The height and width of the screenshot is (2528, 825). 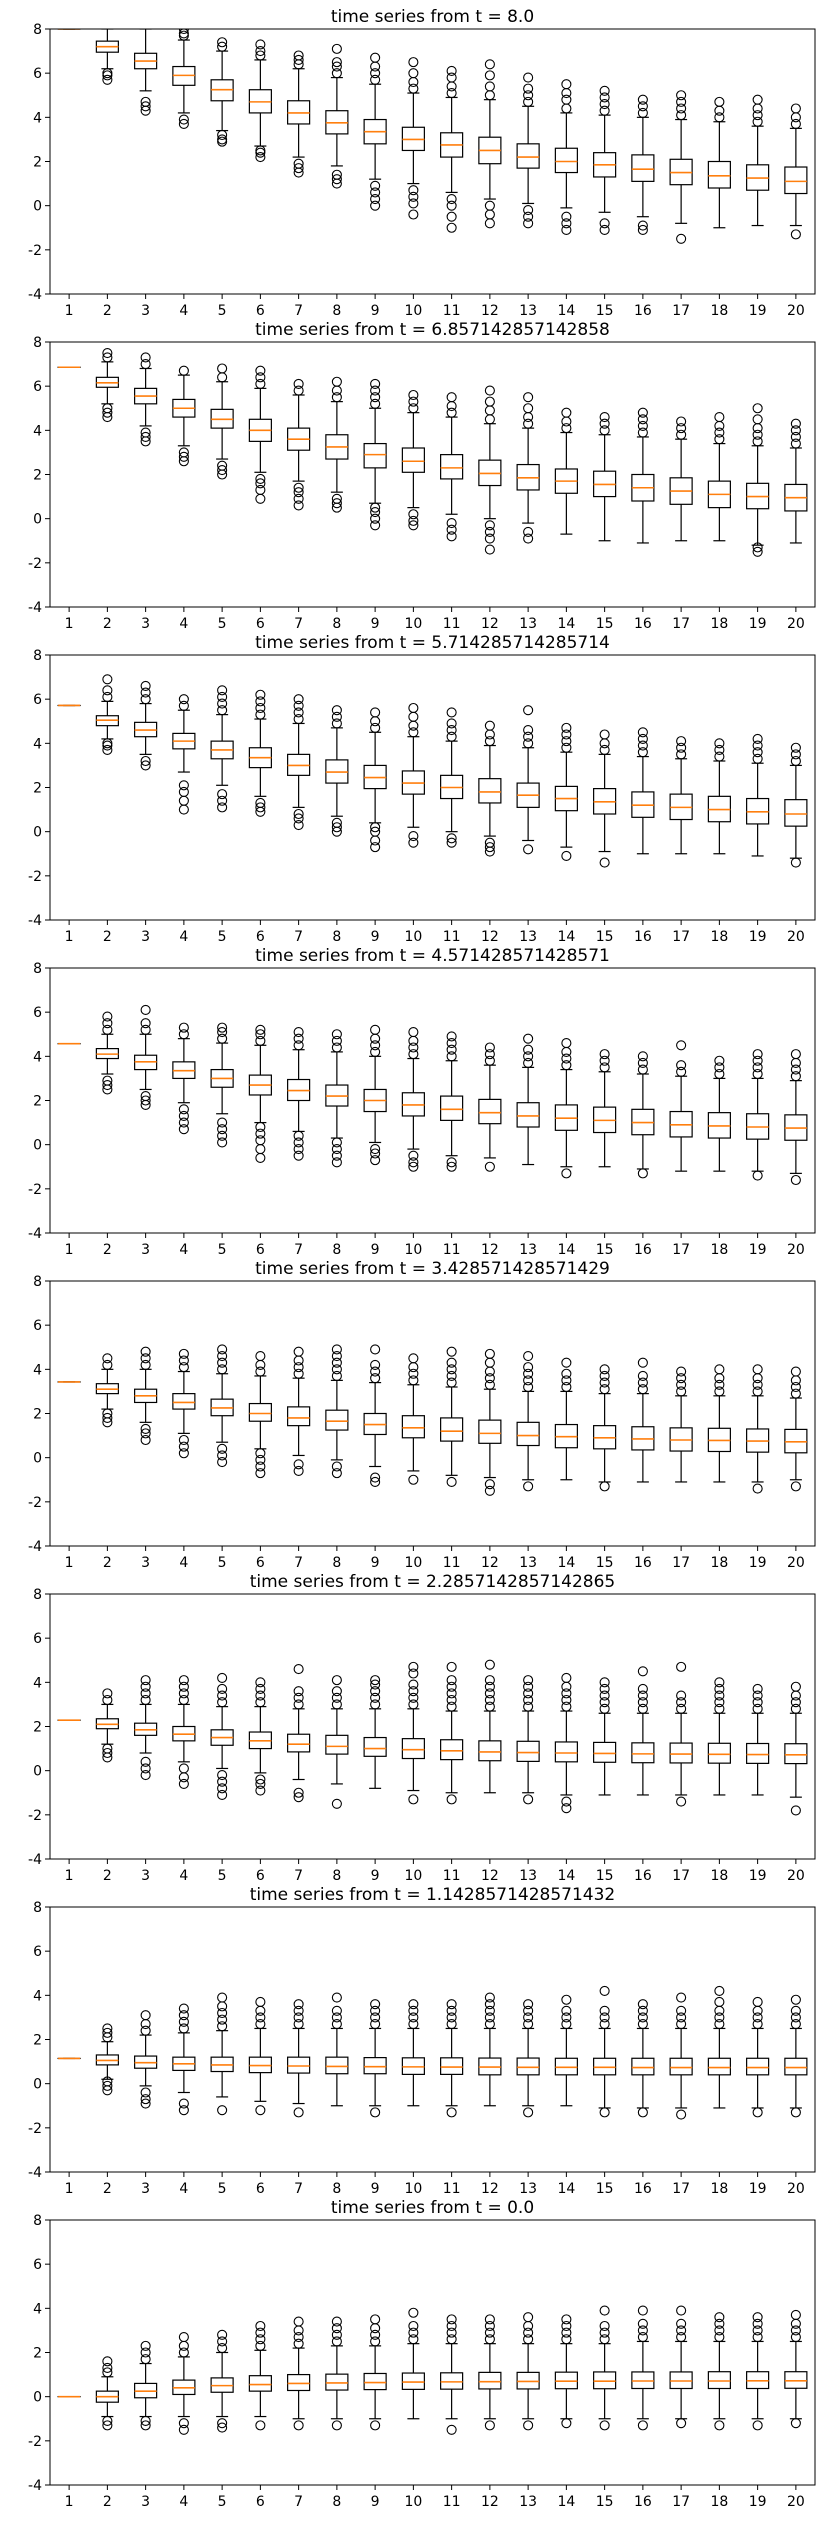 I want to click on x-tick-label: 16, so click(x=643, y=2189).